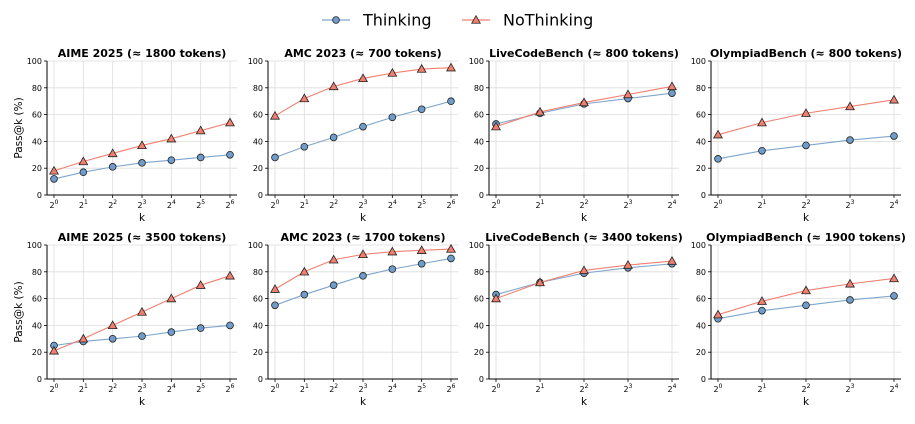  Describe the element at coordinates (806, 53) in the screenshot. I see `chart-title: OlympiadBench (≈ 800 tokens)` at that location.